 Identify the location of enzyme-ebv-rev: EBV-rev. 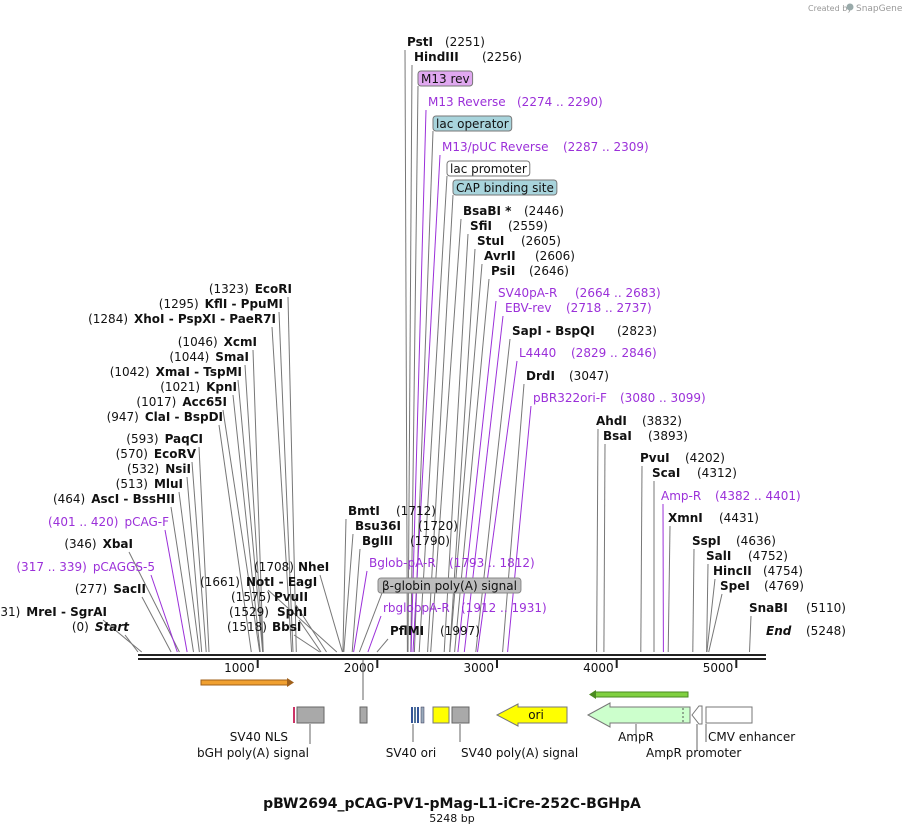
(528, 308).